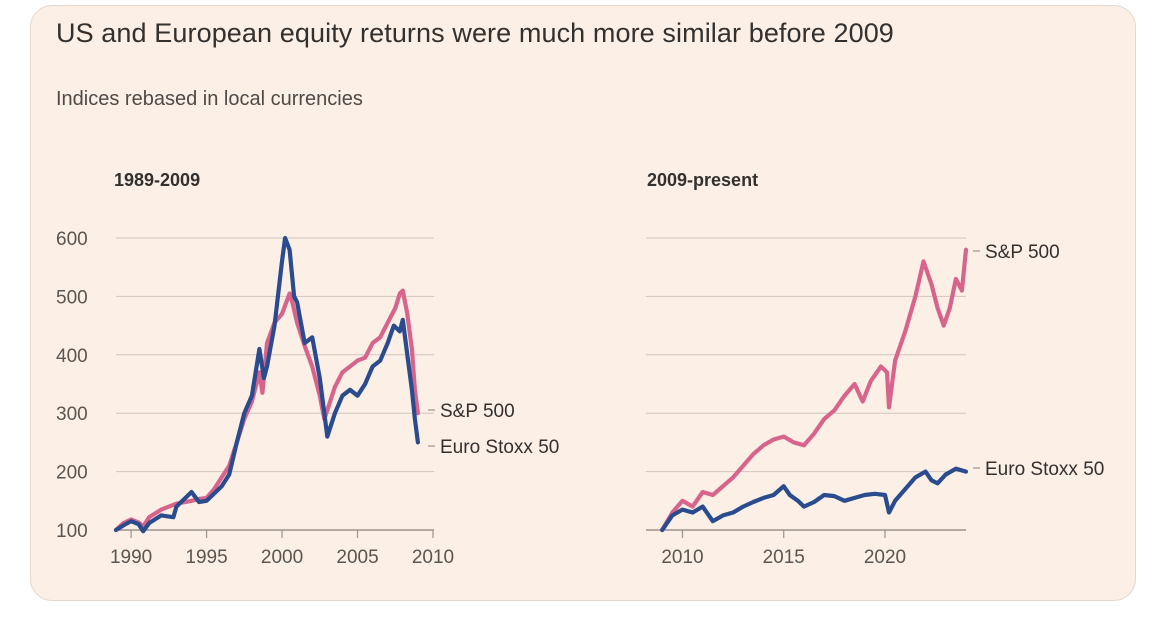 The image size is (1170, 627). What do you see at coordinates (72, 531) in the screenshot?
I see `y-tick-label-100: 100` at bounding box center [72, 531].